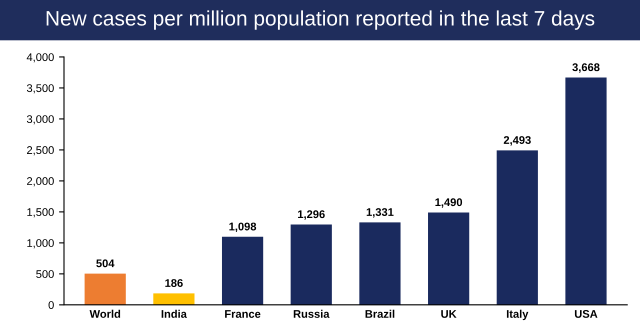 The height and width of the screenshot is (335, 640). What do you see at coordinates (40, 151) in the screenshot?
I see `y-tick-label: 2,500` at bounding box center [40, 151].